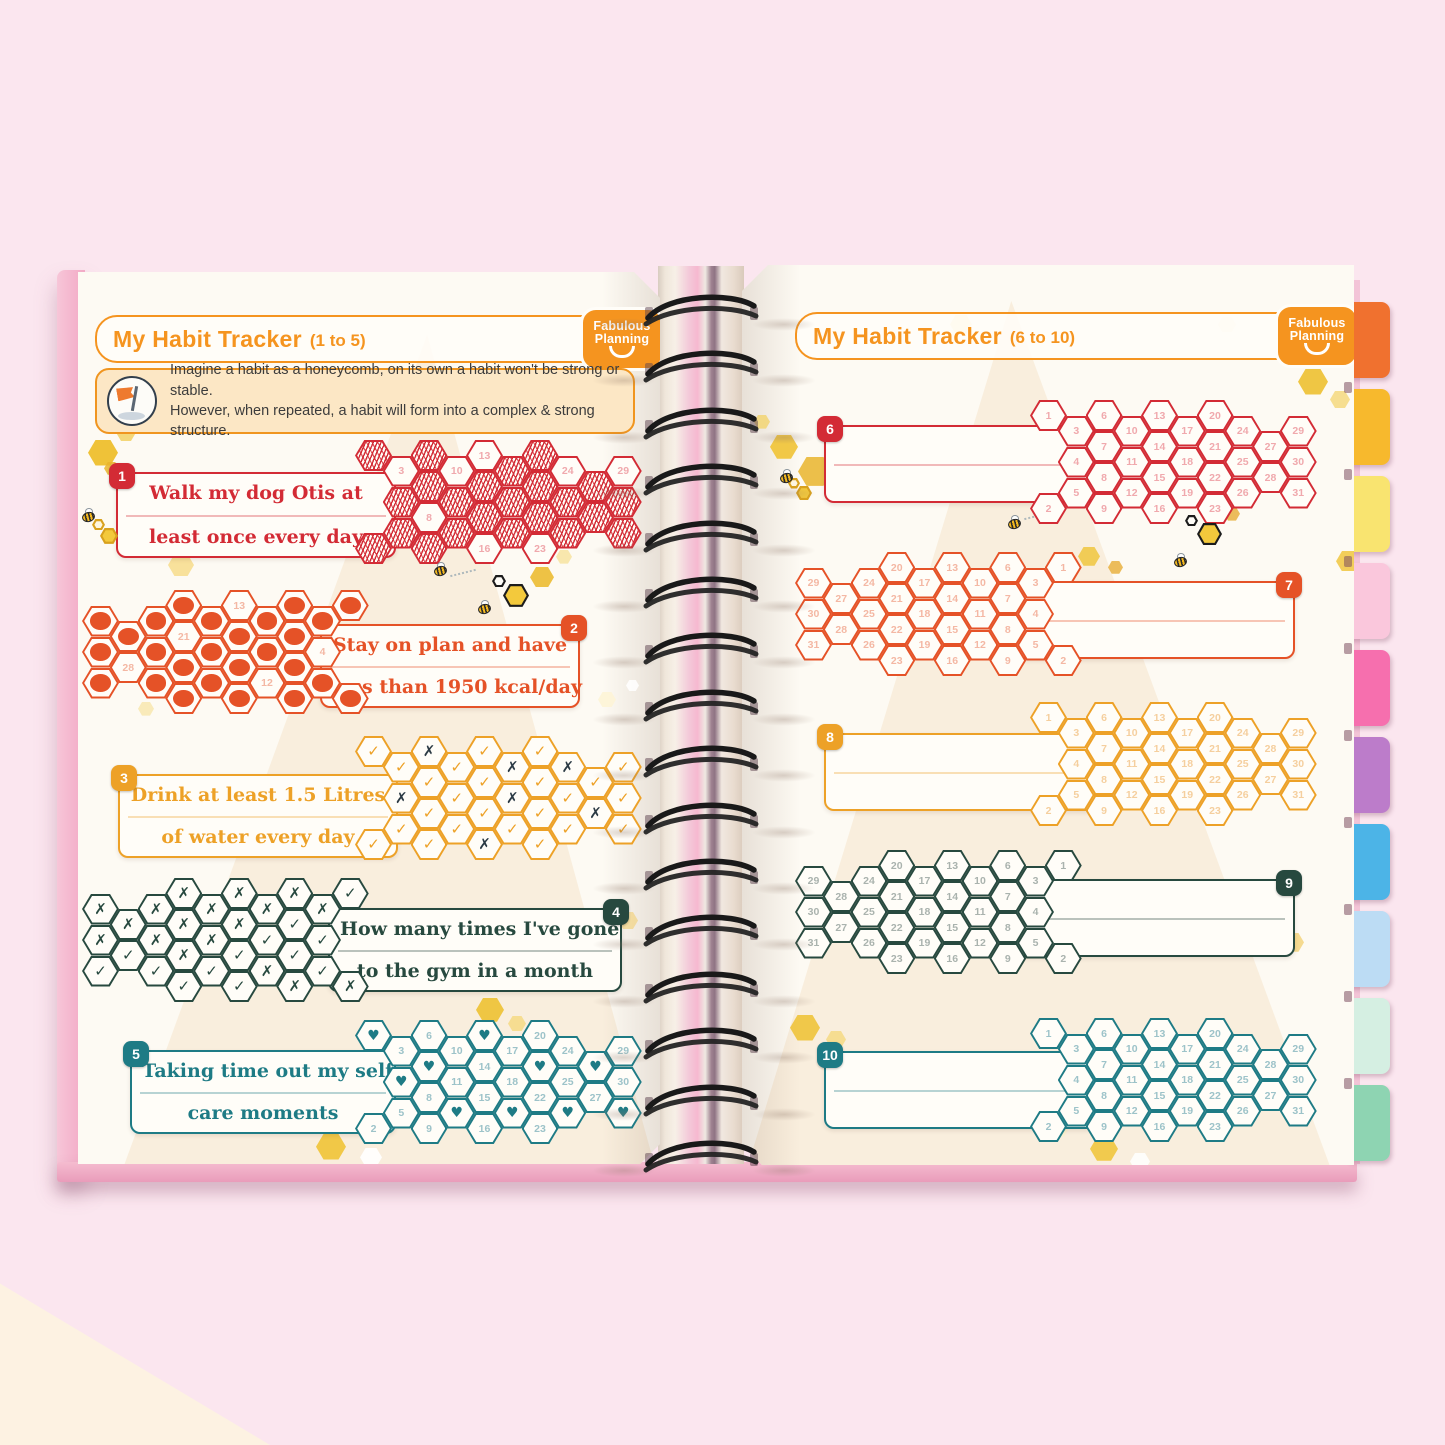 This screenshot has width=1445, height=1445. Describe the element at coordinates (1007, 896) in the screenshot. I see `day-number: 7` at that location.